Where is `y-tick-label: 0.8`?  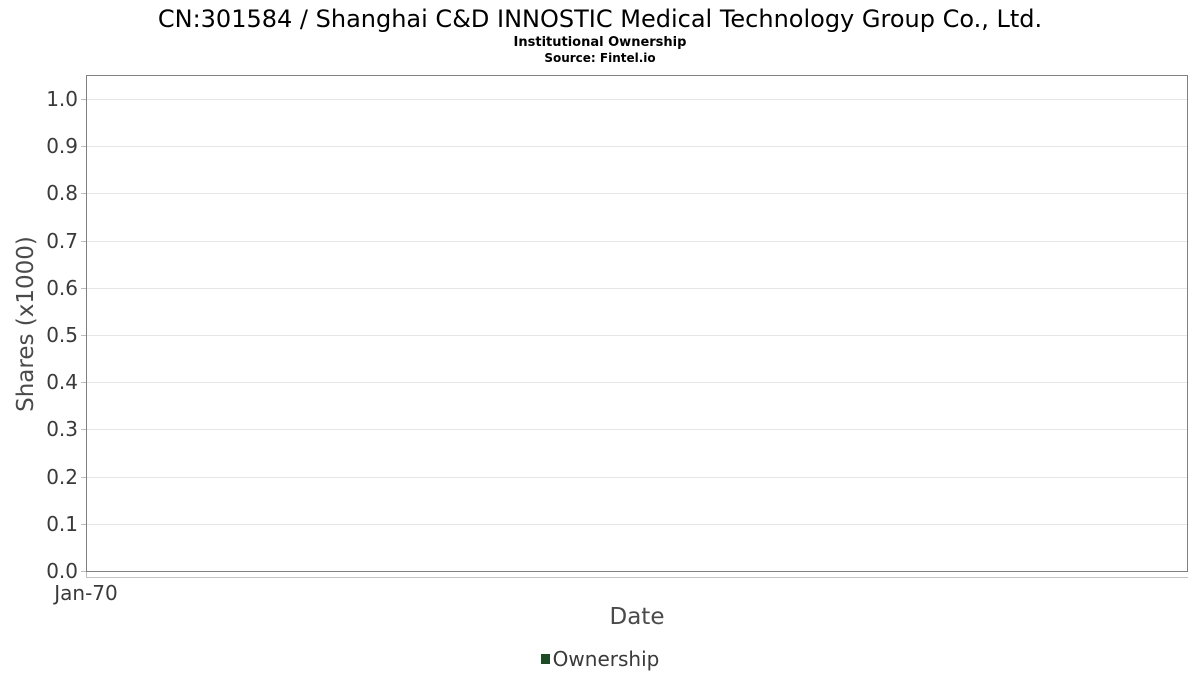
y-tick-label: 0.8 is located at coordinates (62, 193).